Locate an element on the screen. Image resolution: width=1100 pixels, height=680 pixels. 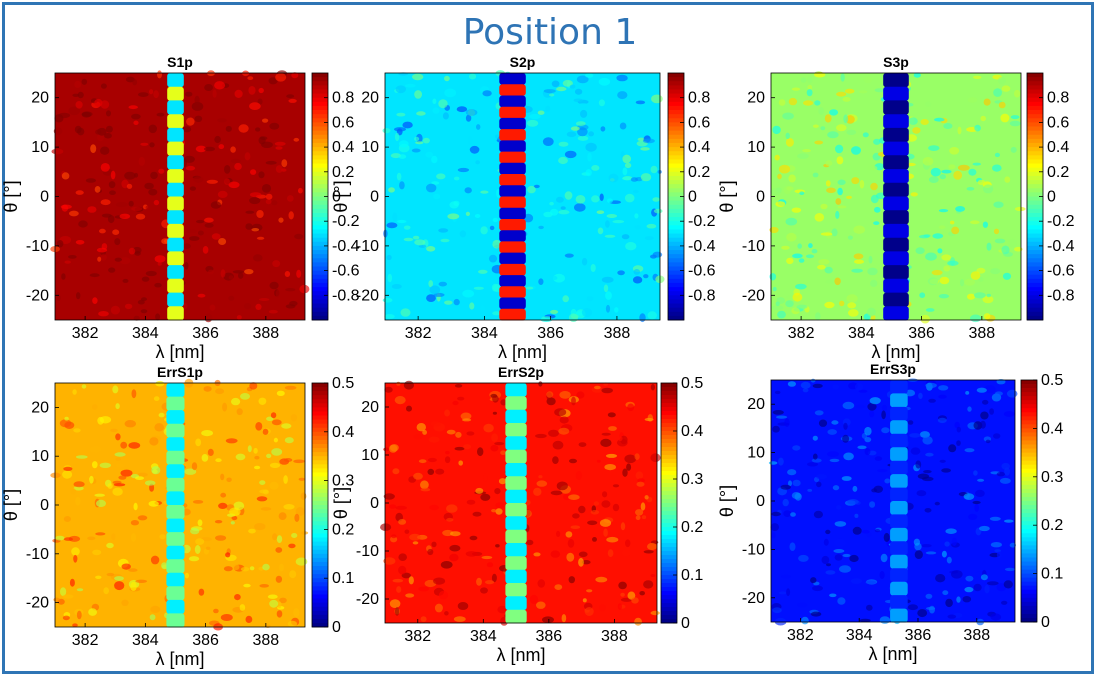
colorbar-tick-label: 0.4 is located at coordinates (343, 147).